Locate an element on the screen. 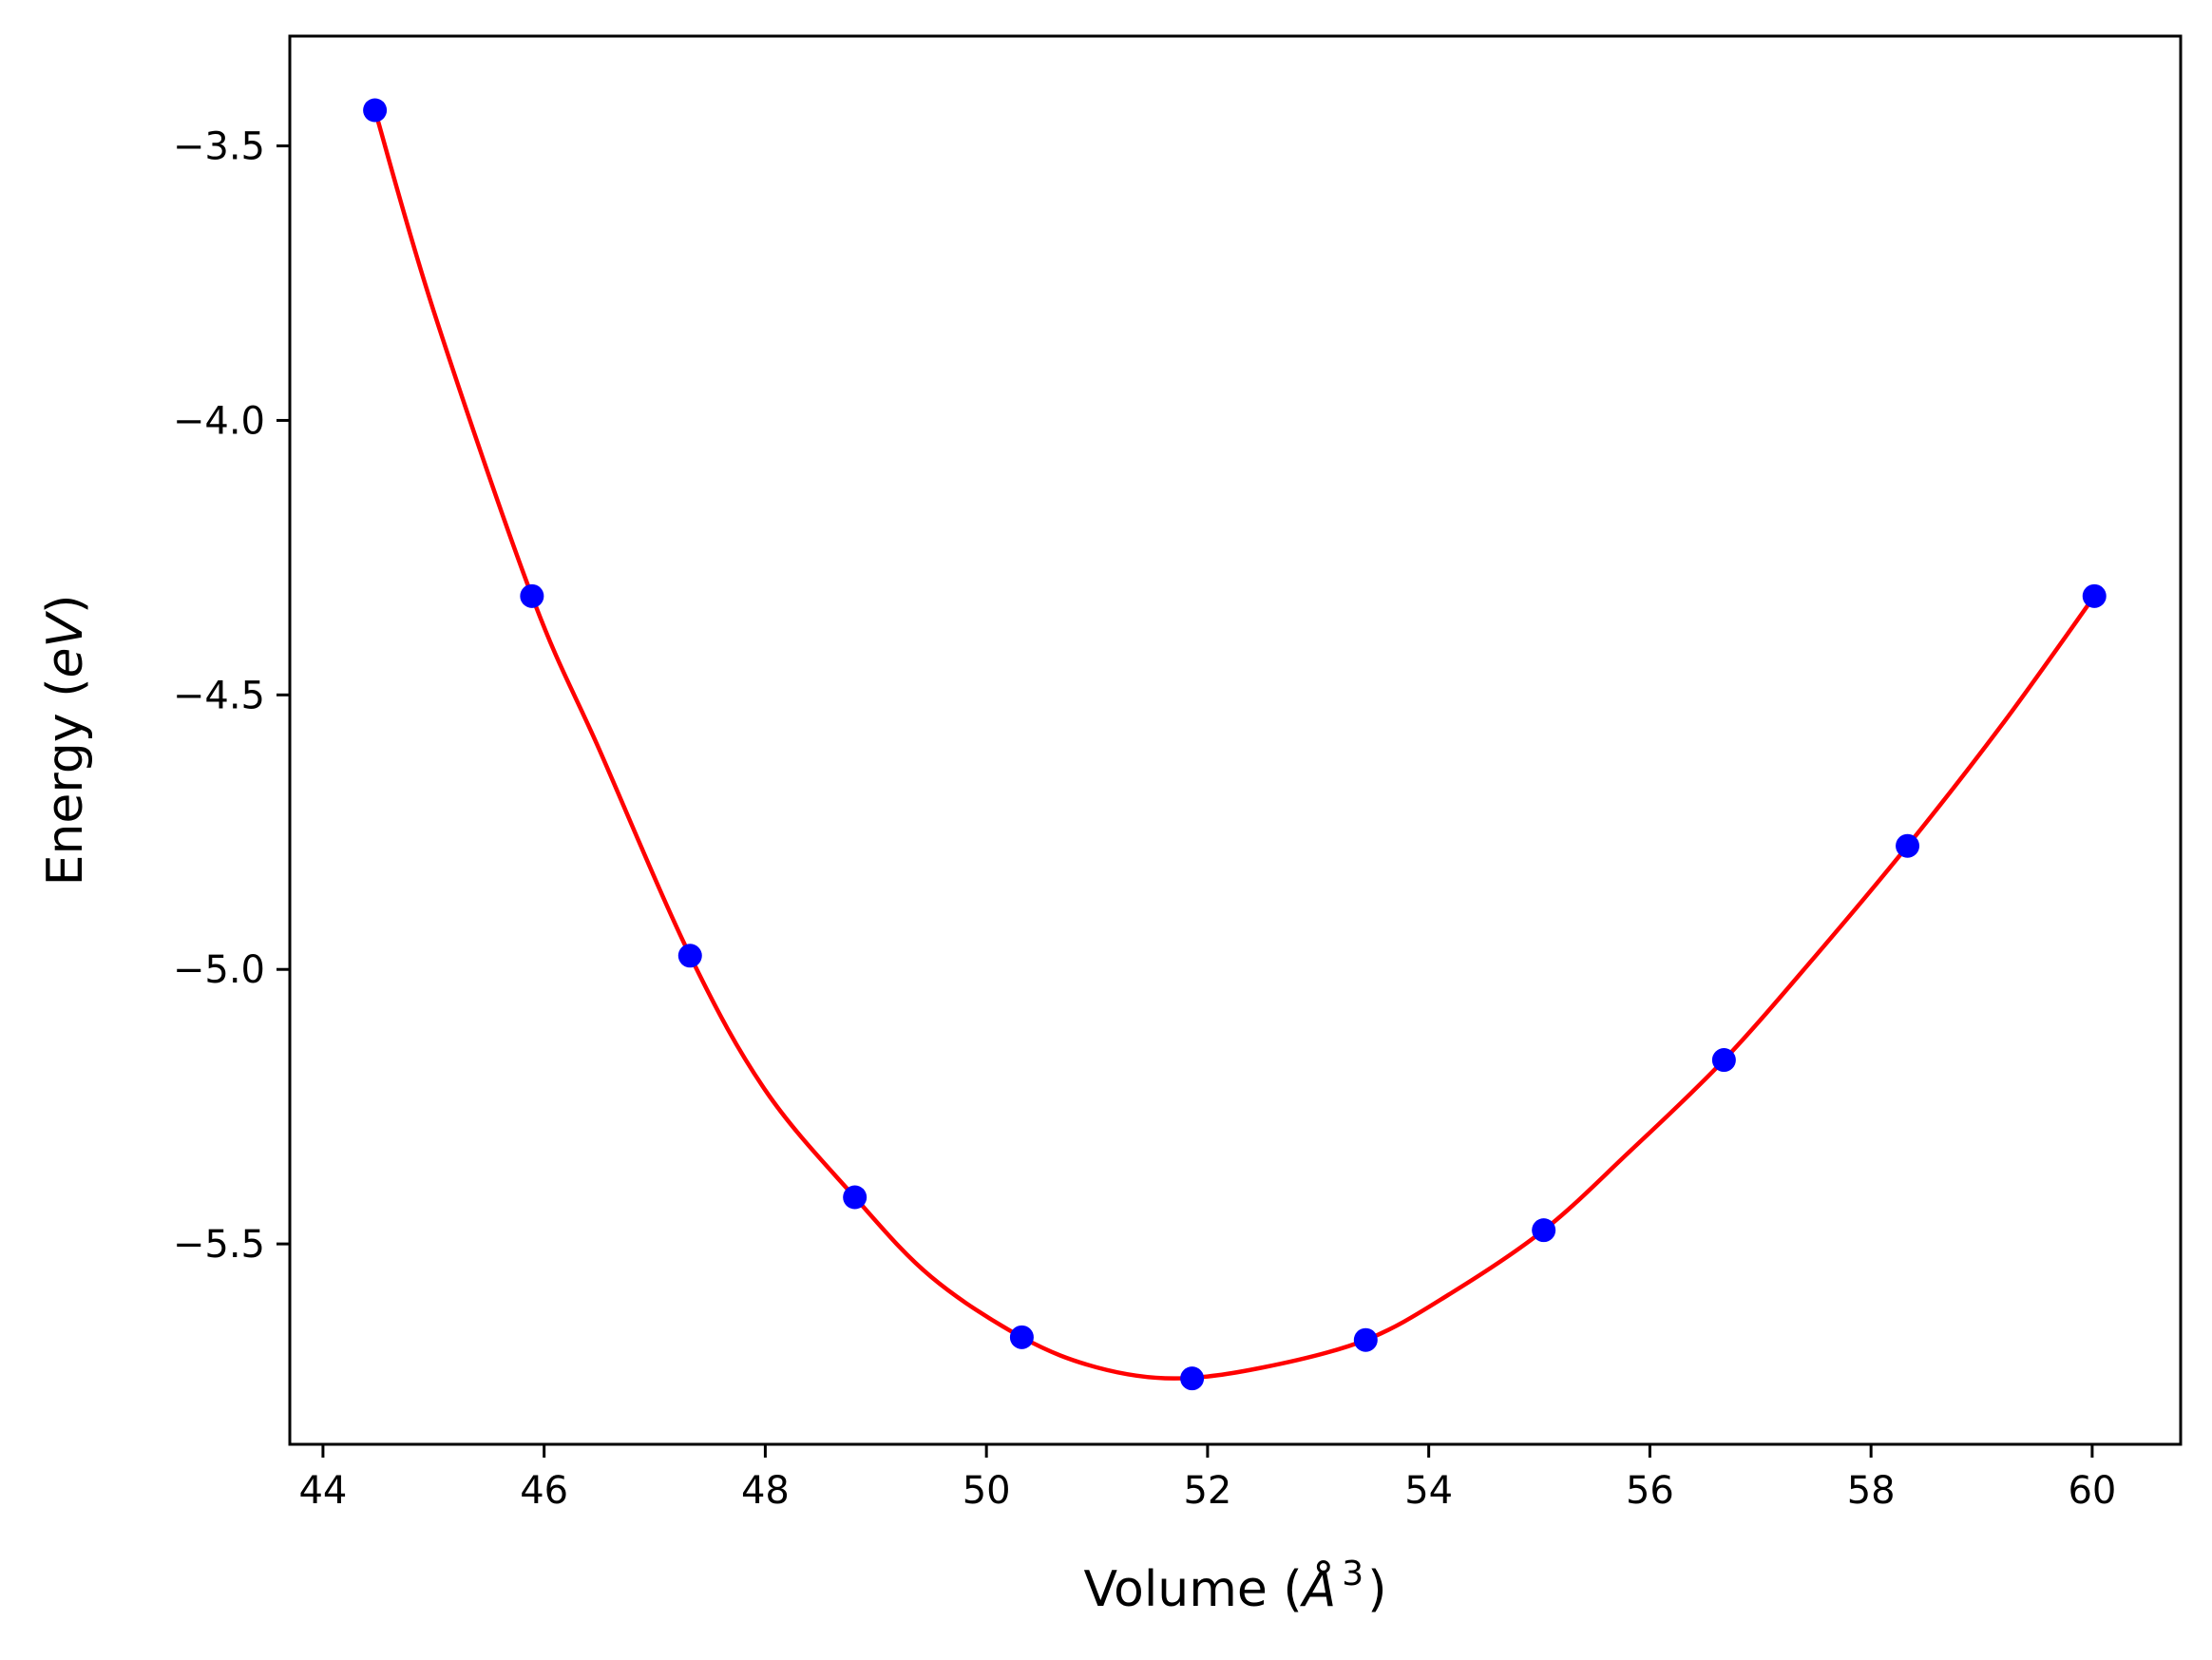 The image size is (2212, 1660). x-tick-label: 50 is located at coordinates (987, 1491).